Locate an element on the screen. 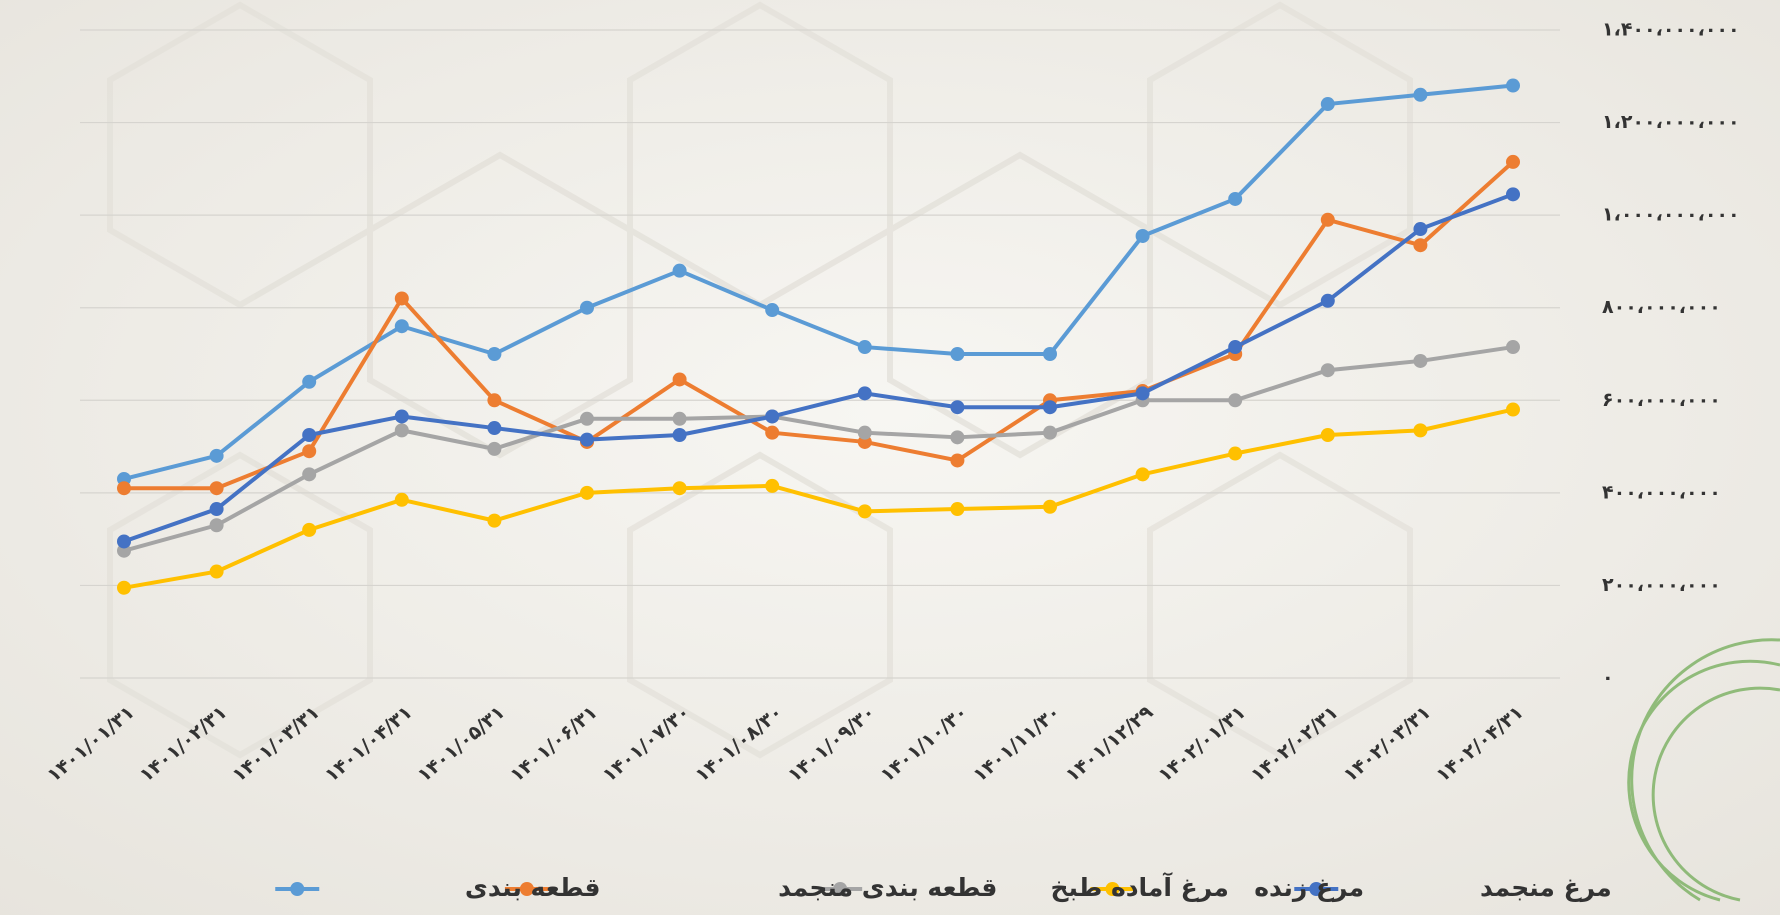  y-tick-label: ۰ is located at coordinates (1608, 678).